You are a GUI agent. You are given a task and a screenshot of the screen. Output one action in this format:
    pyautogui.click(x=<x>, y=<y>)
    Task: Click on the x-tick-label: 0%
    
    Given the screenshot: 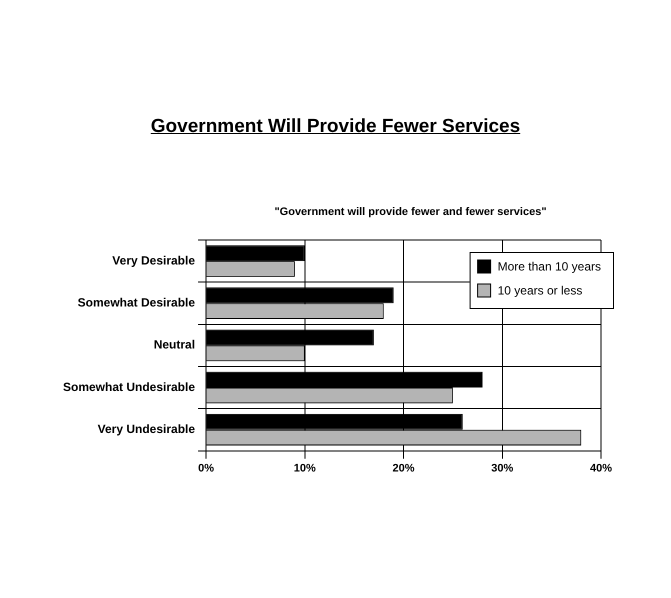 What is the action you would take?
    pyautogui.click(x=206, y=468)
    